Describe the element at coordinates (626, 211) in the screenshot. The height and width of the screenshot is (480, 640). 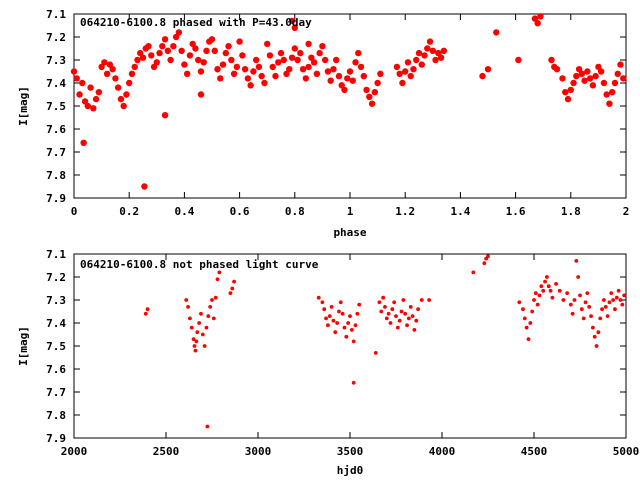
I see `phased-x-tick-label: 2` at that location.